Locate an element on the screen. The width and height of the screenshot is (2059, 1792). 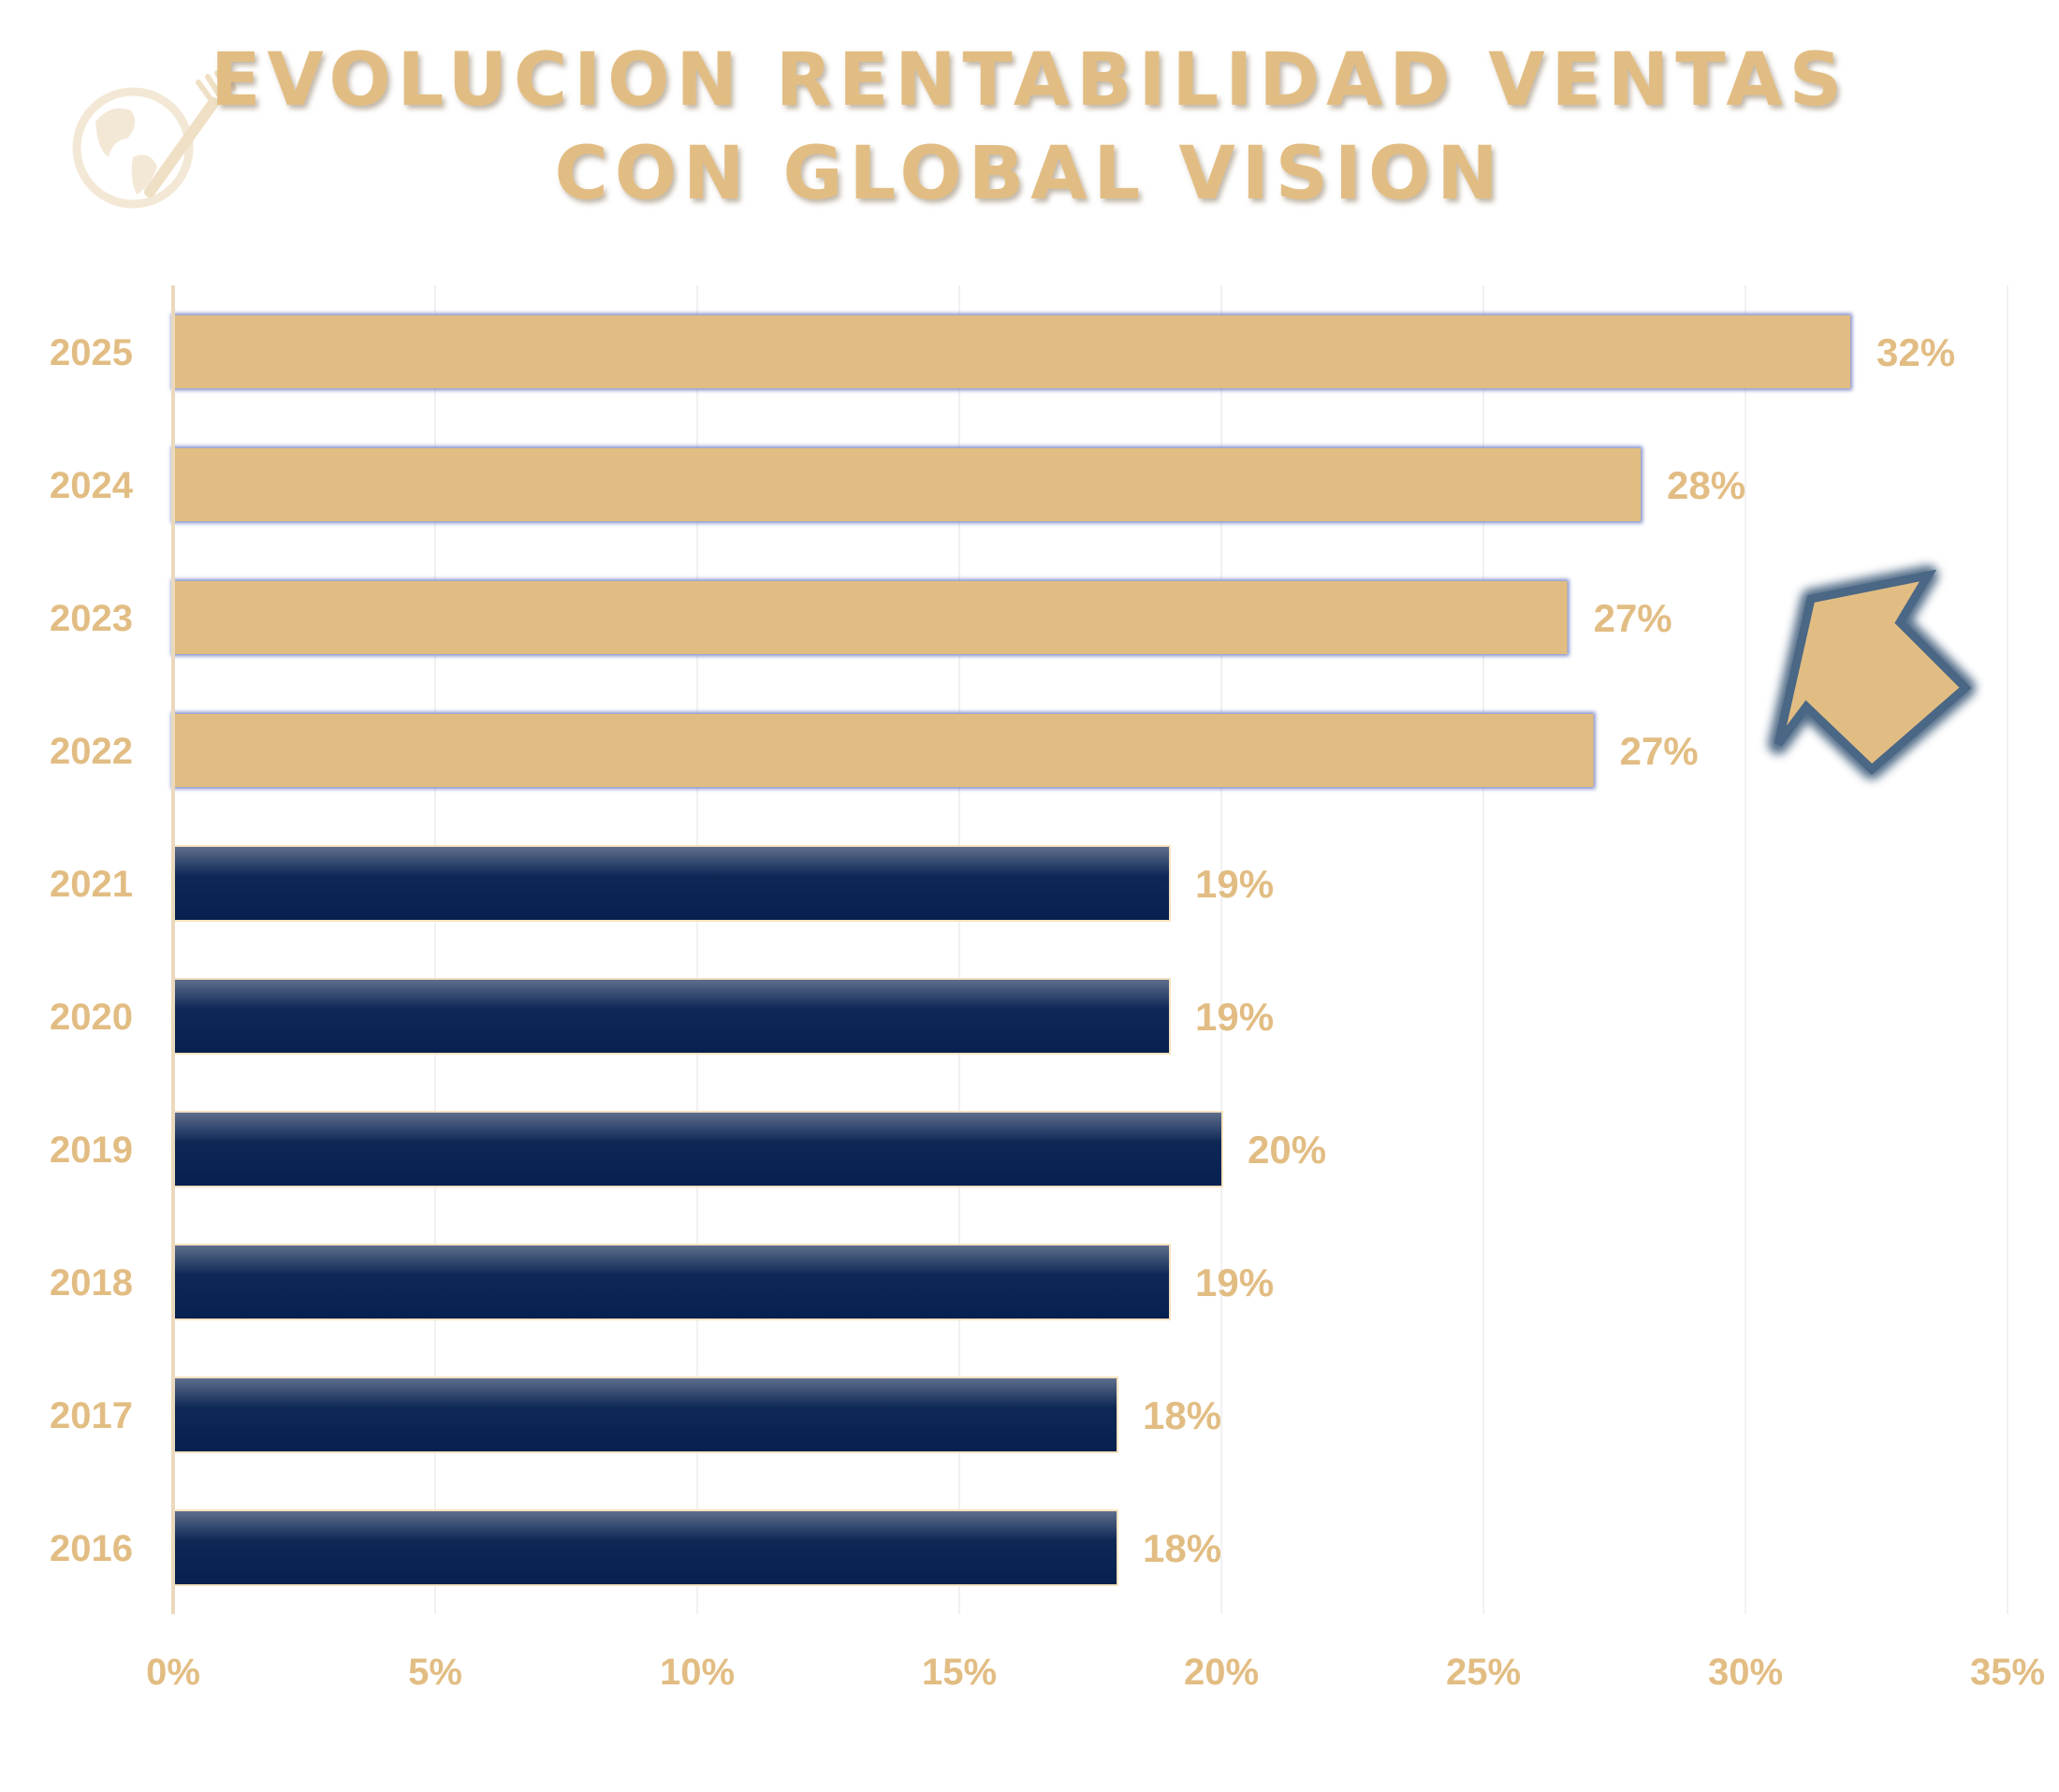
y-tick-label-2023: 2023 is located at coordinates (91, 618).